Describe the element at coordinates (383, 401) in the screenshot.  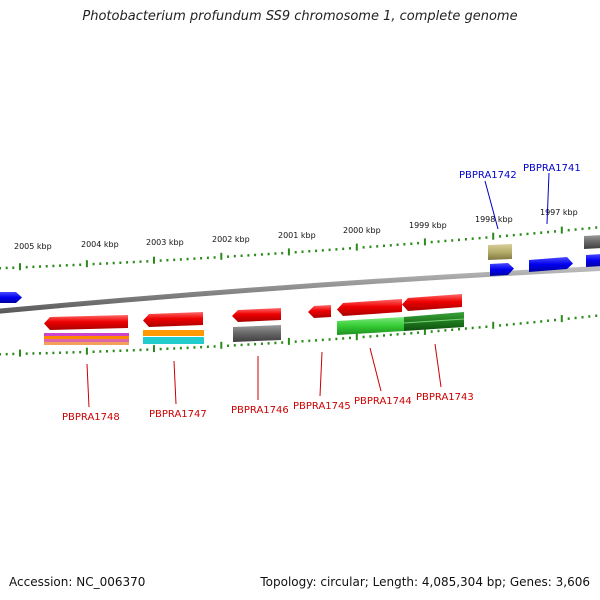
I see `gene-label: PBPRA1744` at that location.